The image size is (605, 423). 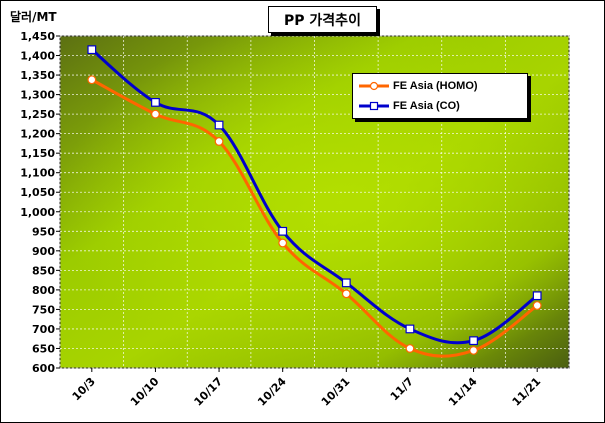 I want to click on x-tick-label: 10/3, so click(x=84, y=389).